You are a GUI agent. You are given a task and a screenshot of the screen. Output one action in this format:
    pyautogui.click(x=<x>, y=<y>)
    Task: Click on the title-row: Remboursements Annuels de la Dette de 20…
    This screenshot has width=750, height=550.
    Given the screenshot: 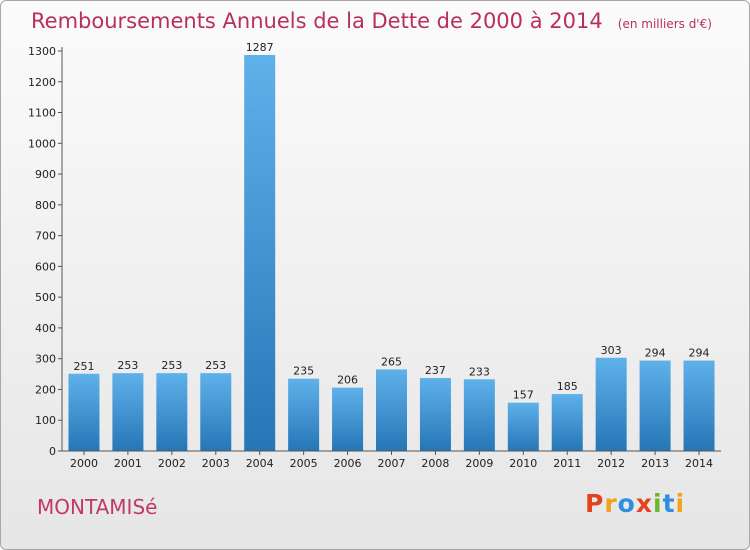 What is the action you would take?
    pyautogui.click(x=371, y=21)
    